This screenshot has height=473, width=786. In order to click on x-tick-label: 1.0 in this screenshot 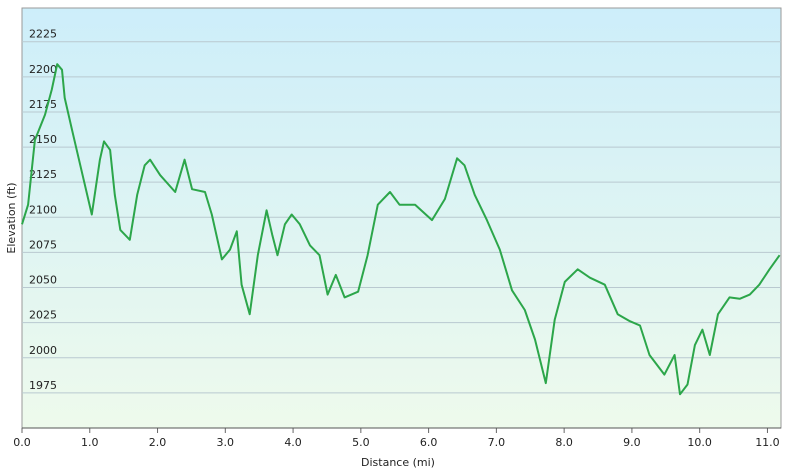, I will do `click(90, 442)`.